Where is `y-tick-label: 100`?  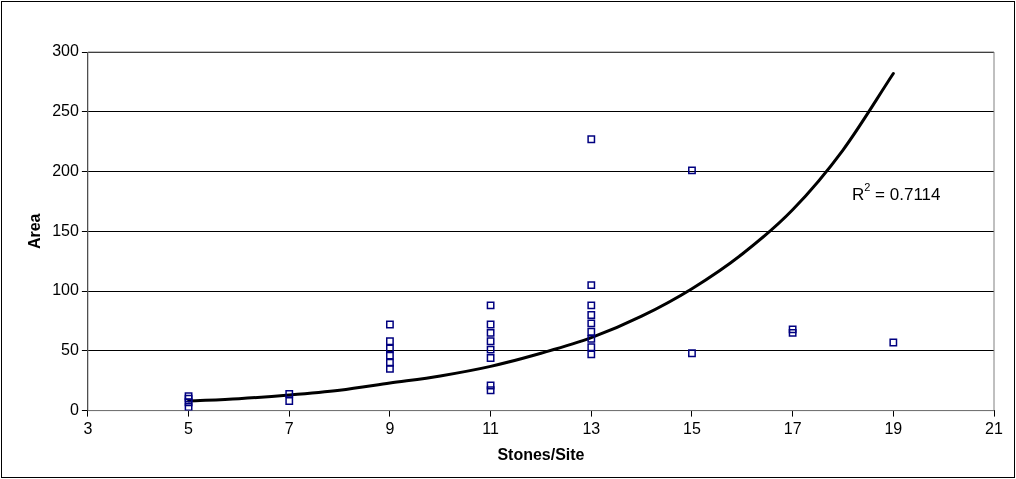
y-tick-label: 100 is located at coordinates (65, 290).